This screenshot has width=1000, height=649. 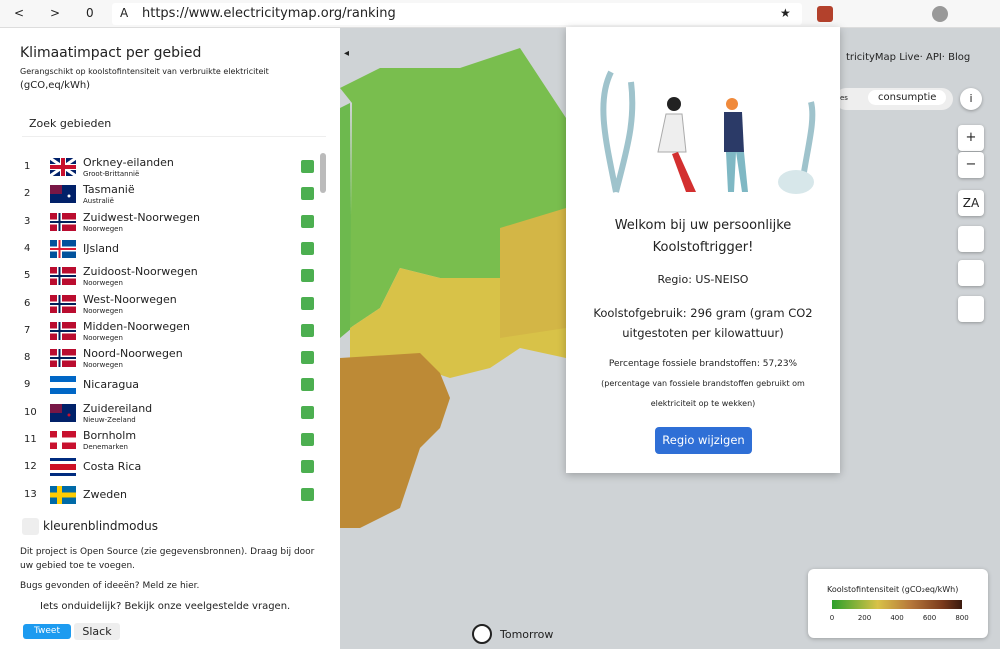 I want to click on zone-name: Zuidereiland, so click(x=118, y=408).